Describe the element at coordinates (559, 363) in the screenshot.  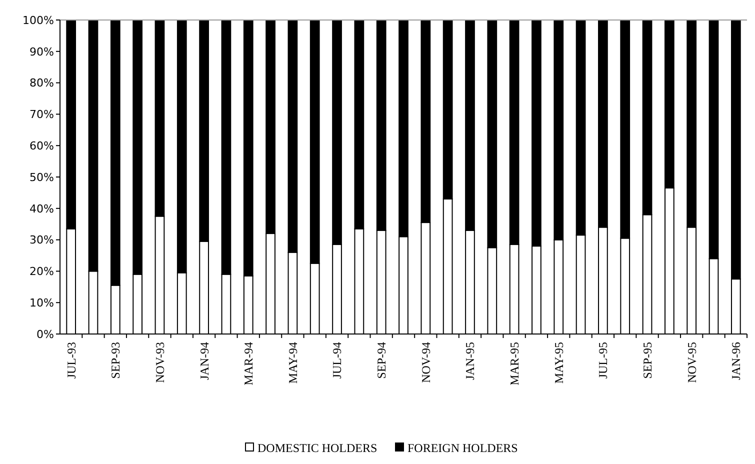
I see `x-tick-label: MAY-95` at that location.